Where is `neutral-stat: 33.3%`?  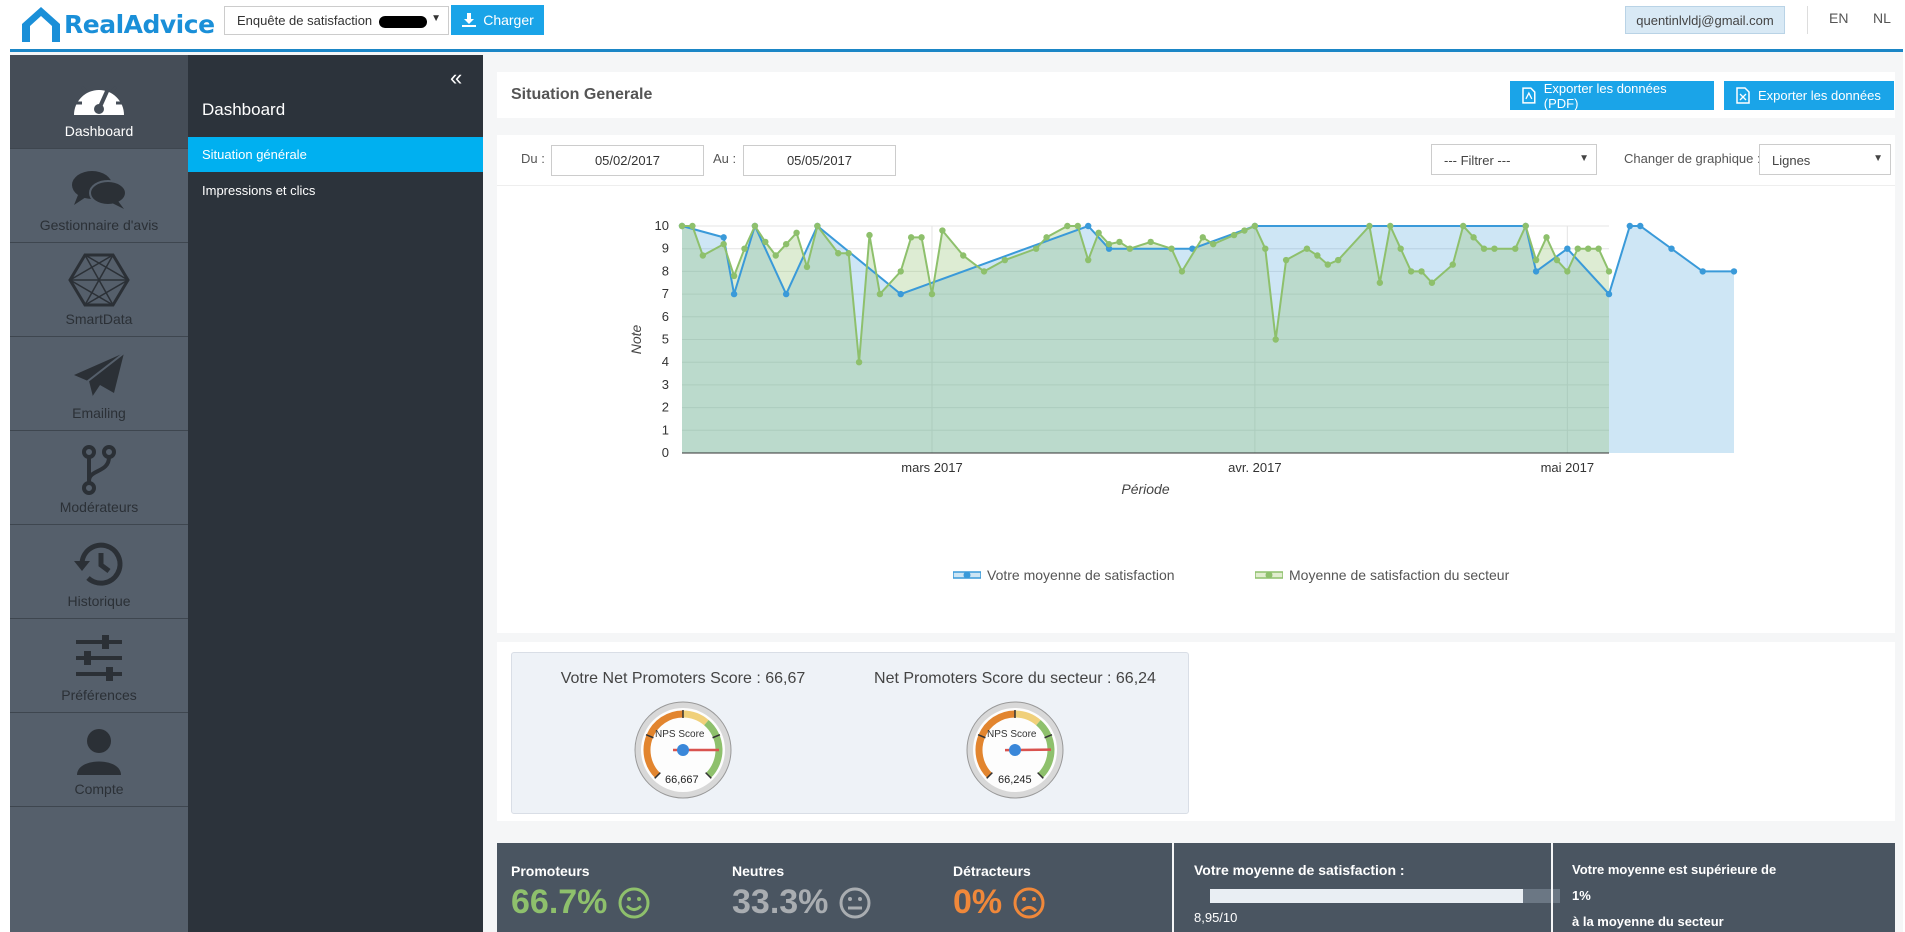 neutral-stat: 33.3% is located at coordinates (802, 902).